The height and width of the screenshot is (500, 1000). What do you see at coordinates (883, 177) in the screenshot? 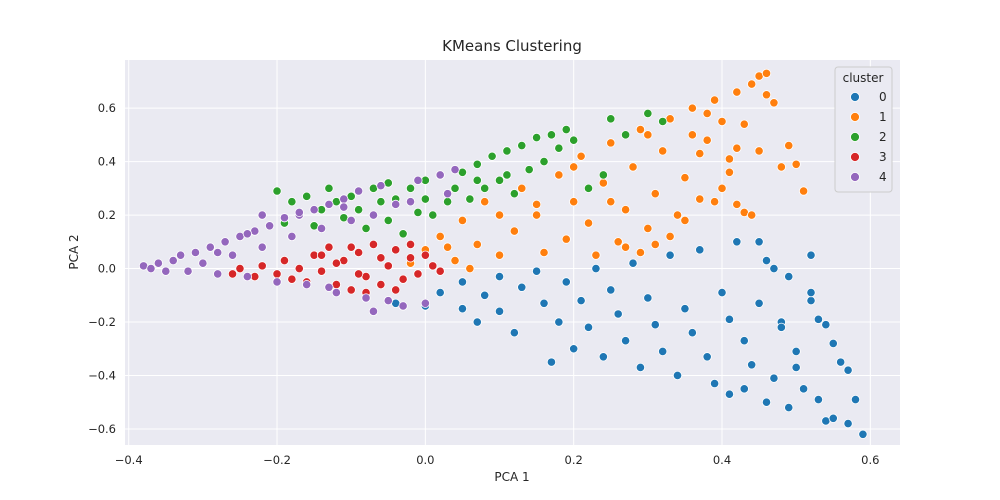
I see `legend-label: 4` at bounding box center [883, 177].